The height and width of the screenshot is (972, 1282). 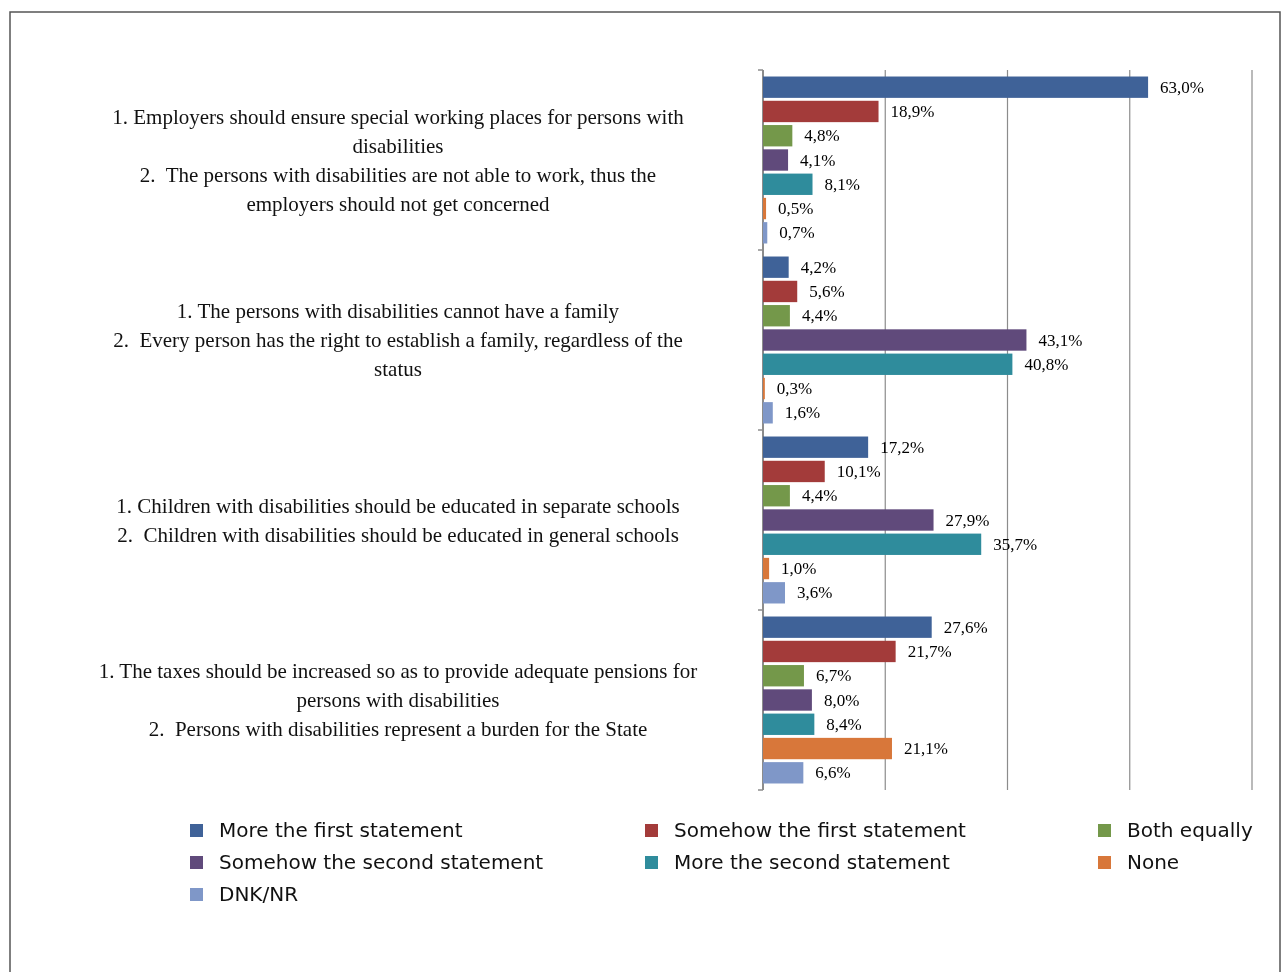 What do you see at coordinates (820, 830) in the screenshot?
I see `legend-label: Somehow the first statement` at bounding box center [820, 830].